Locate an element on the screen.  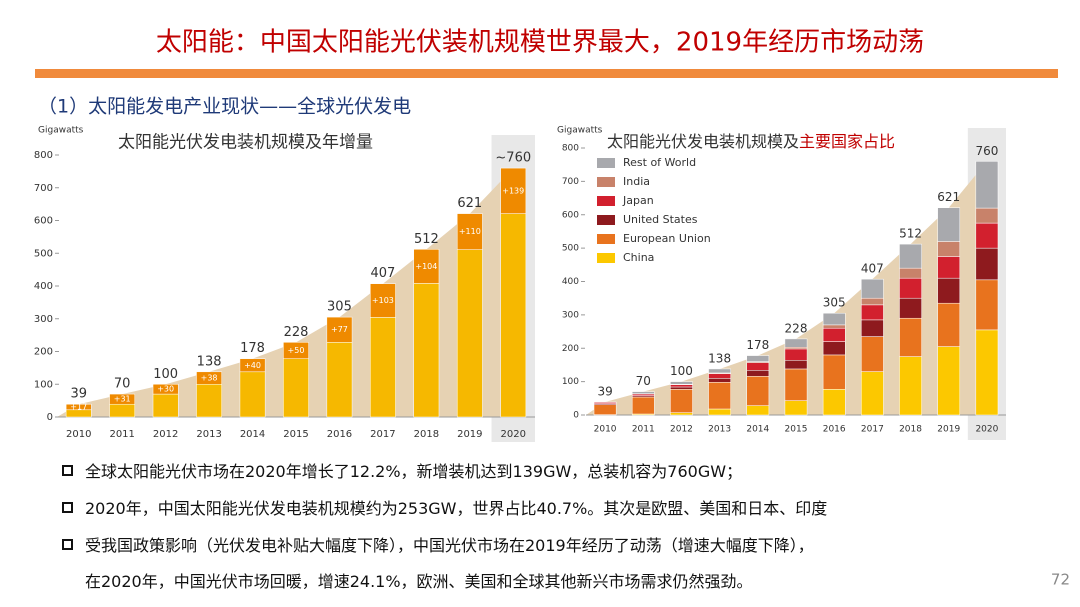
value-label: +40 is located at coordinates (252, 365).